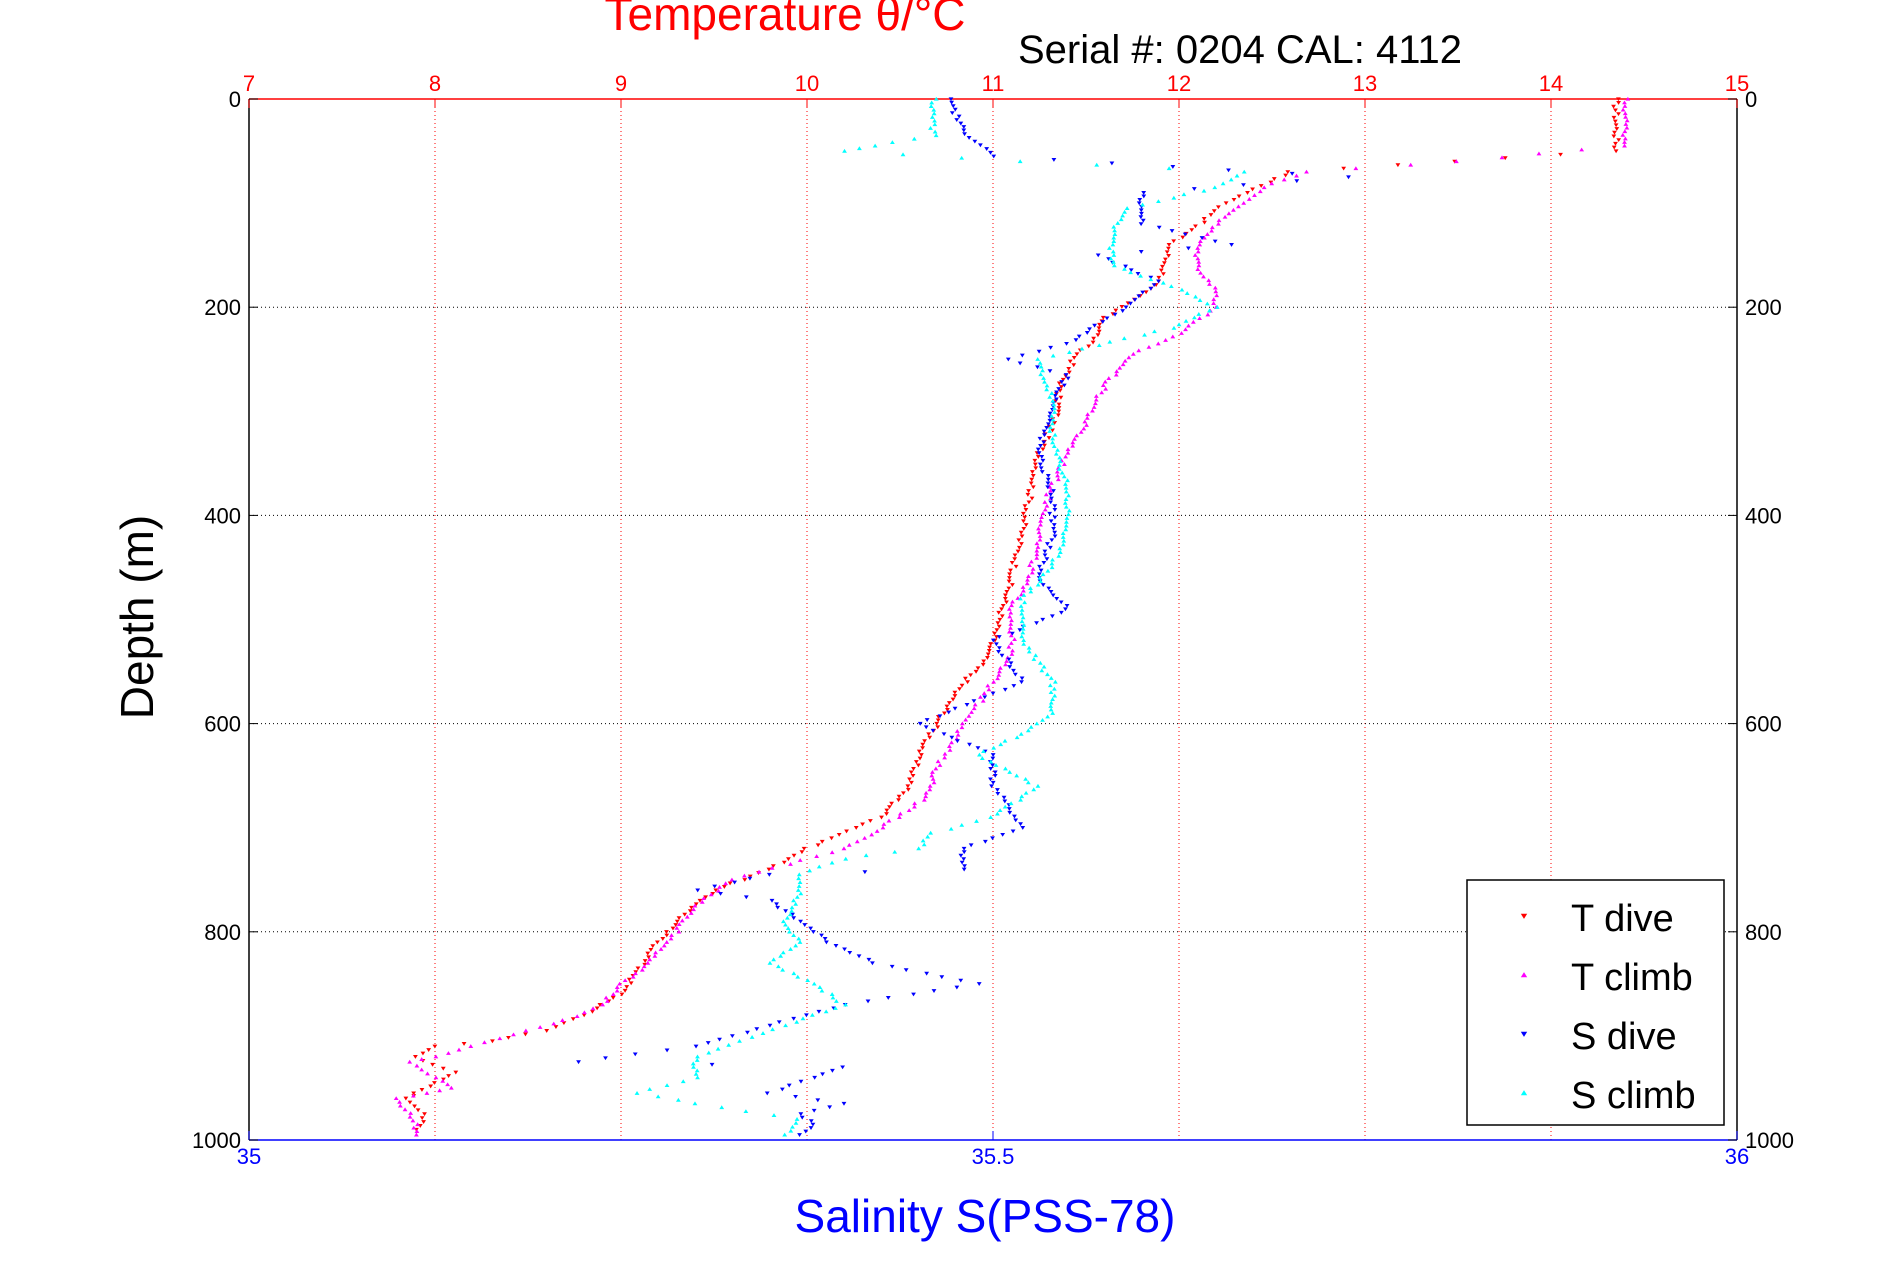  Describe the element at coordinates (621, 83) in the screenshot. I see `top-tick-label-2: 9` at that location.